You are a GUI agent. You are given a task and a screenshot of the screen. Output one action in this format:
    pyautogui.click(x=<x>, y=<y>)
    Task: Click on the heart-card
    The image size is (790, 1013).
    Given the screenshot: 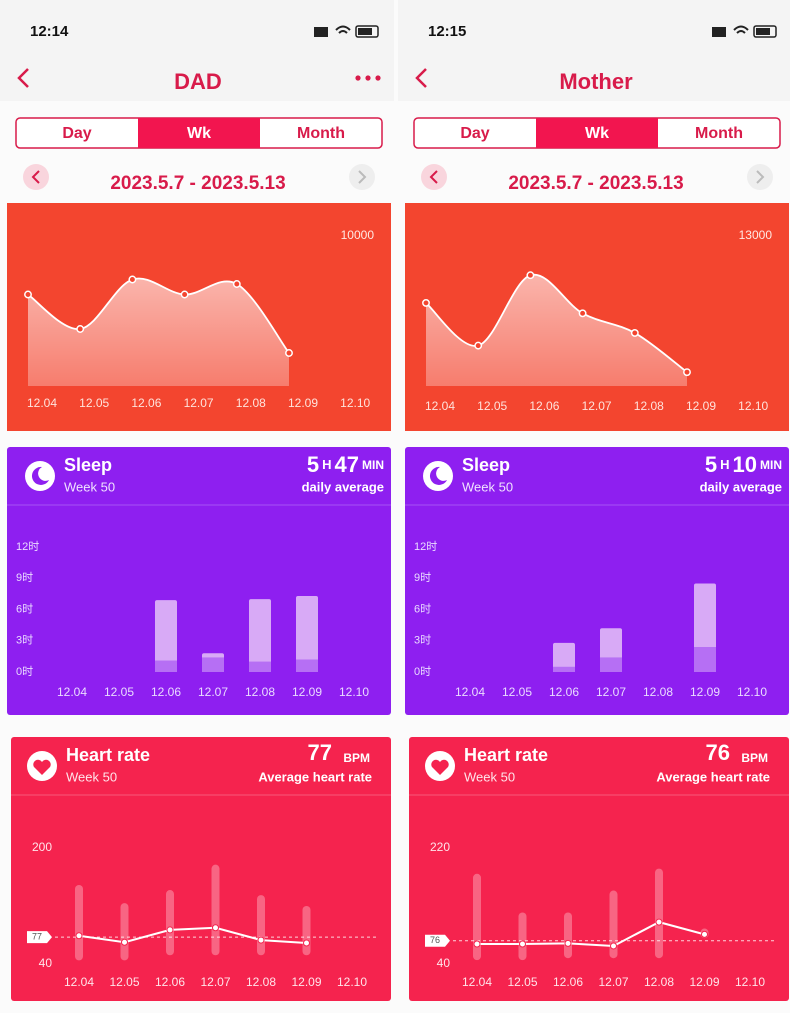 What is the action you would take?
    pyautogui.click(x=599, y=869)
    